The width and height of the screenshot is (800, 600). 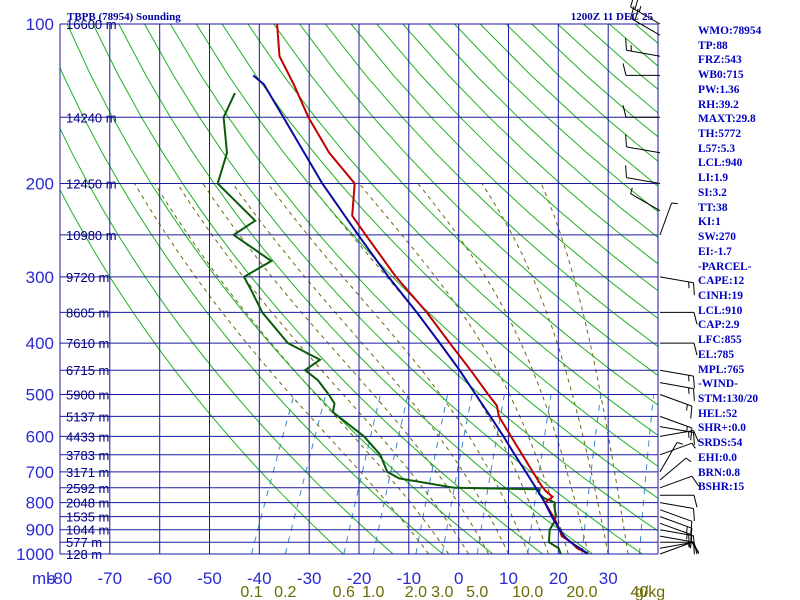 I want to click on index-item: LCL:940, so click(x=720, y=163).